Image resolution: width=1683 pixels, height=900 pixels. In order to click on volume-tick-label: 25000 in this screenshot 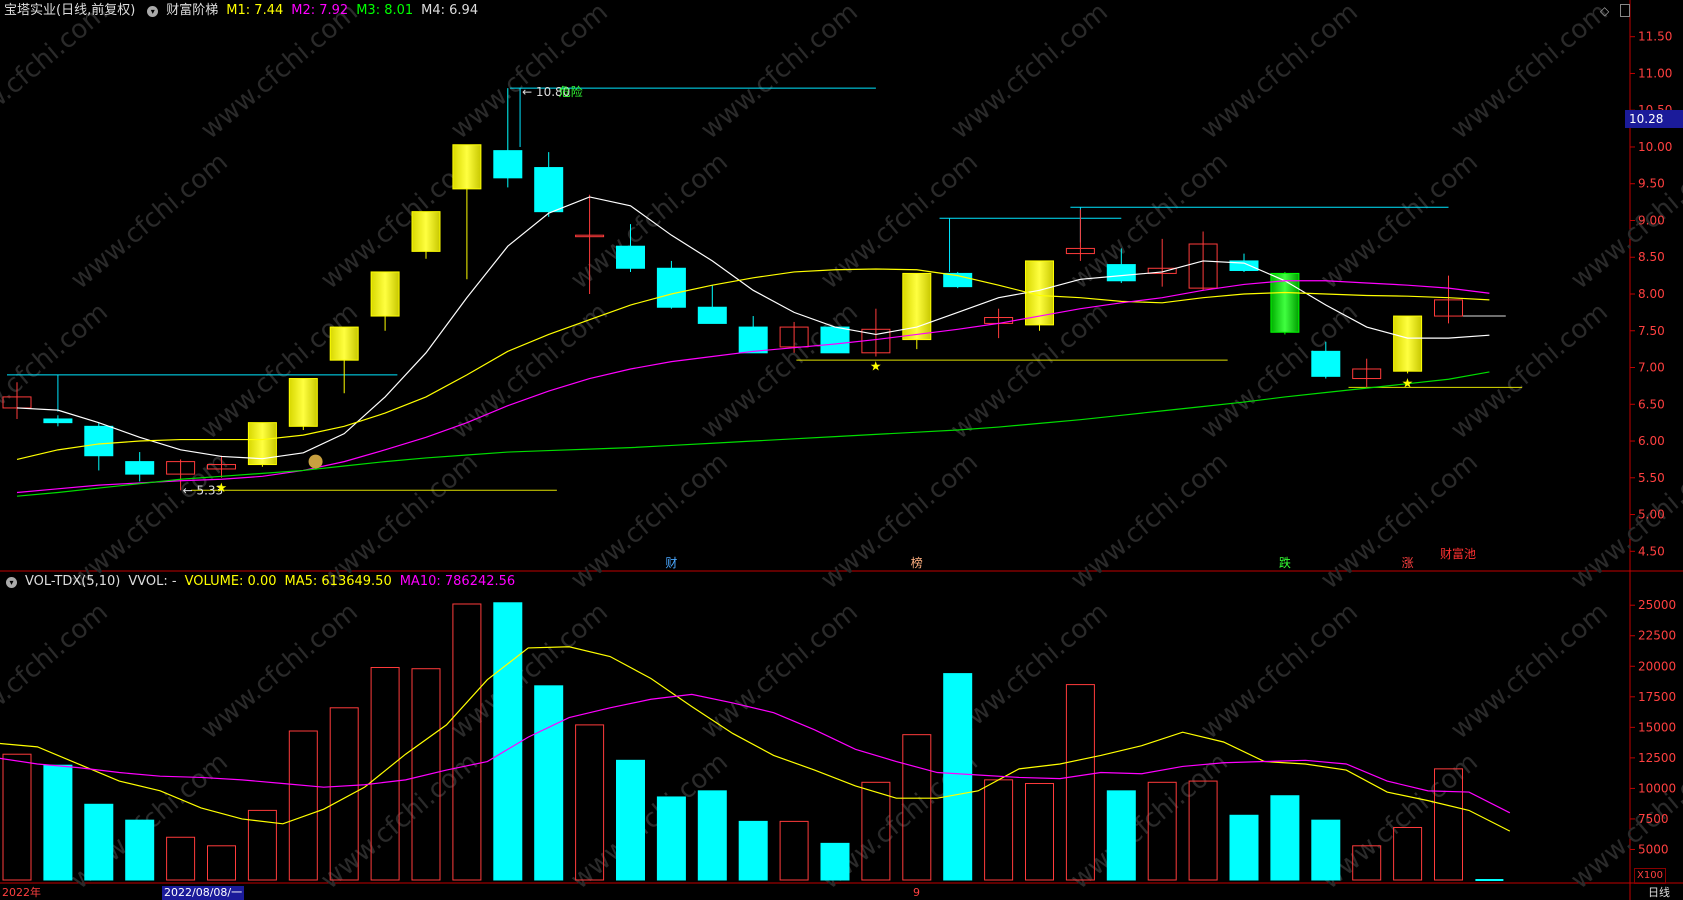, I will do `click(1657, 605)`.